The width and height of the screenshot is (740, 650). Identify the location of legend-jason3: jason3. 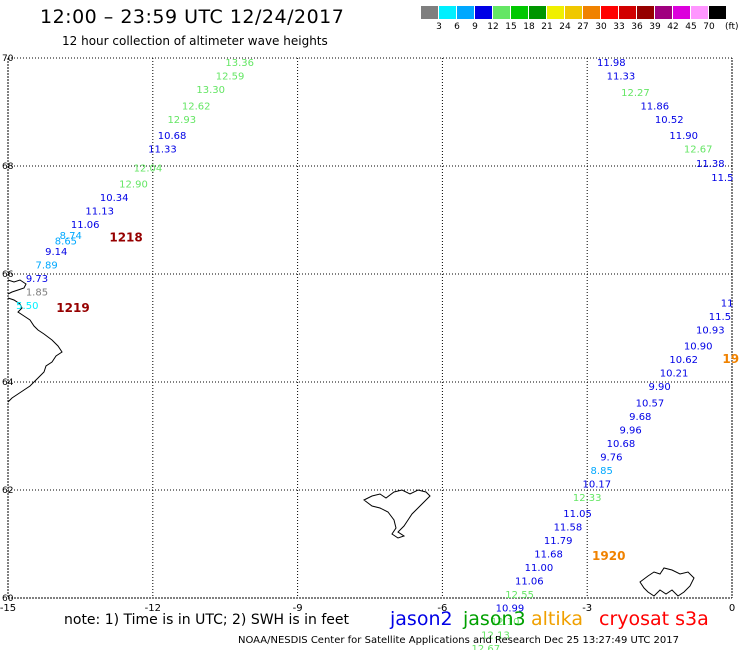
(494, 619).